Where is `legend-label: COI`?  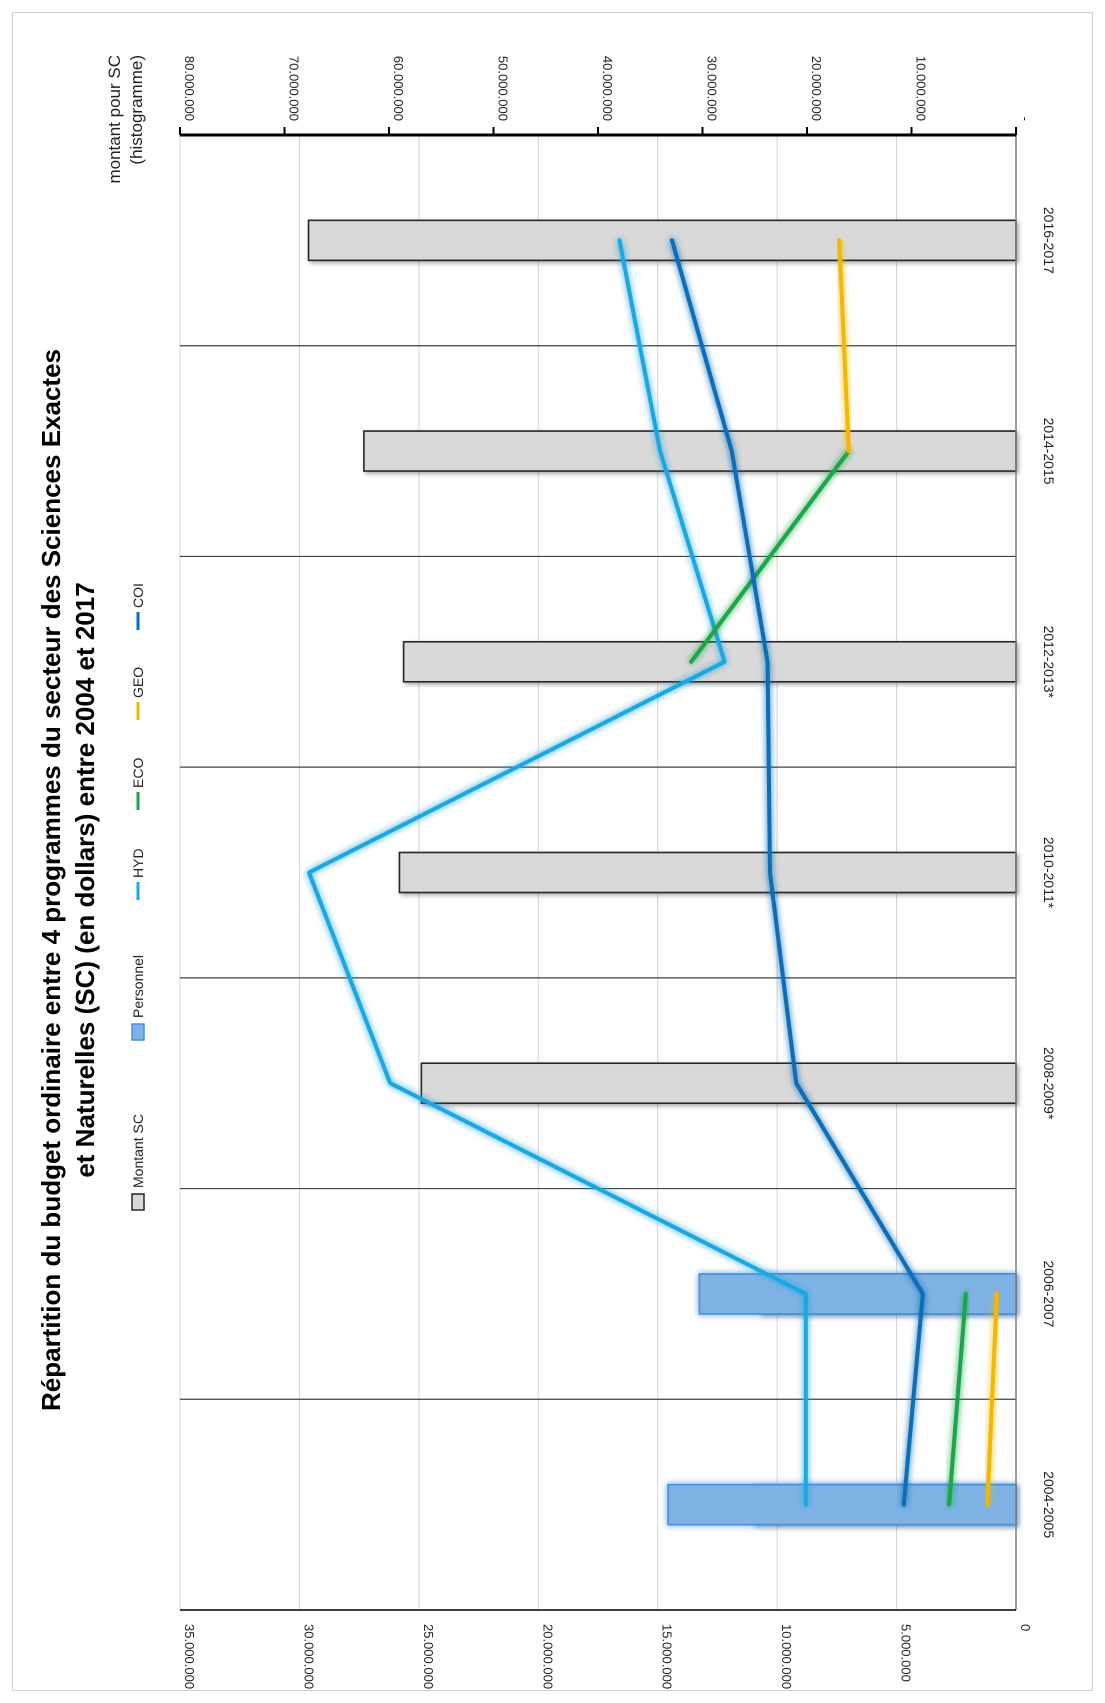 legend-label: COI is located at coordinates (138, 595).